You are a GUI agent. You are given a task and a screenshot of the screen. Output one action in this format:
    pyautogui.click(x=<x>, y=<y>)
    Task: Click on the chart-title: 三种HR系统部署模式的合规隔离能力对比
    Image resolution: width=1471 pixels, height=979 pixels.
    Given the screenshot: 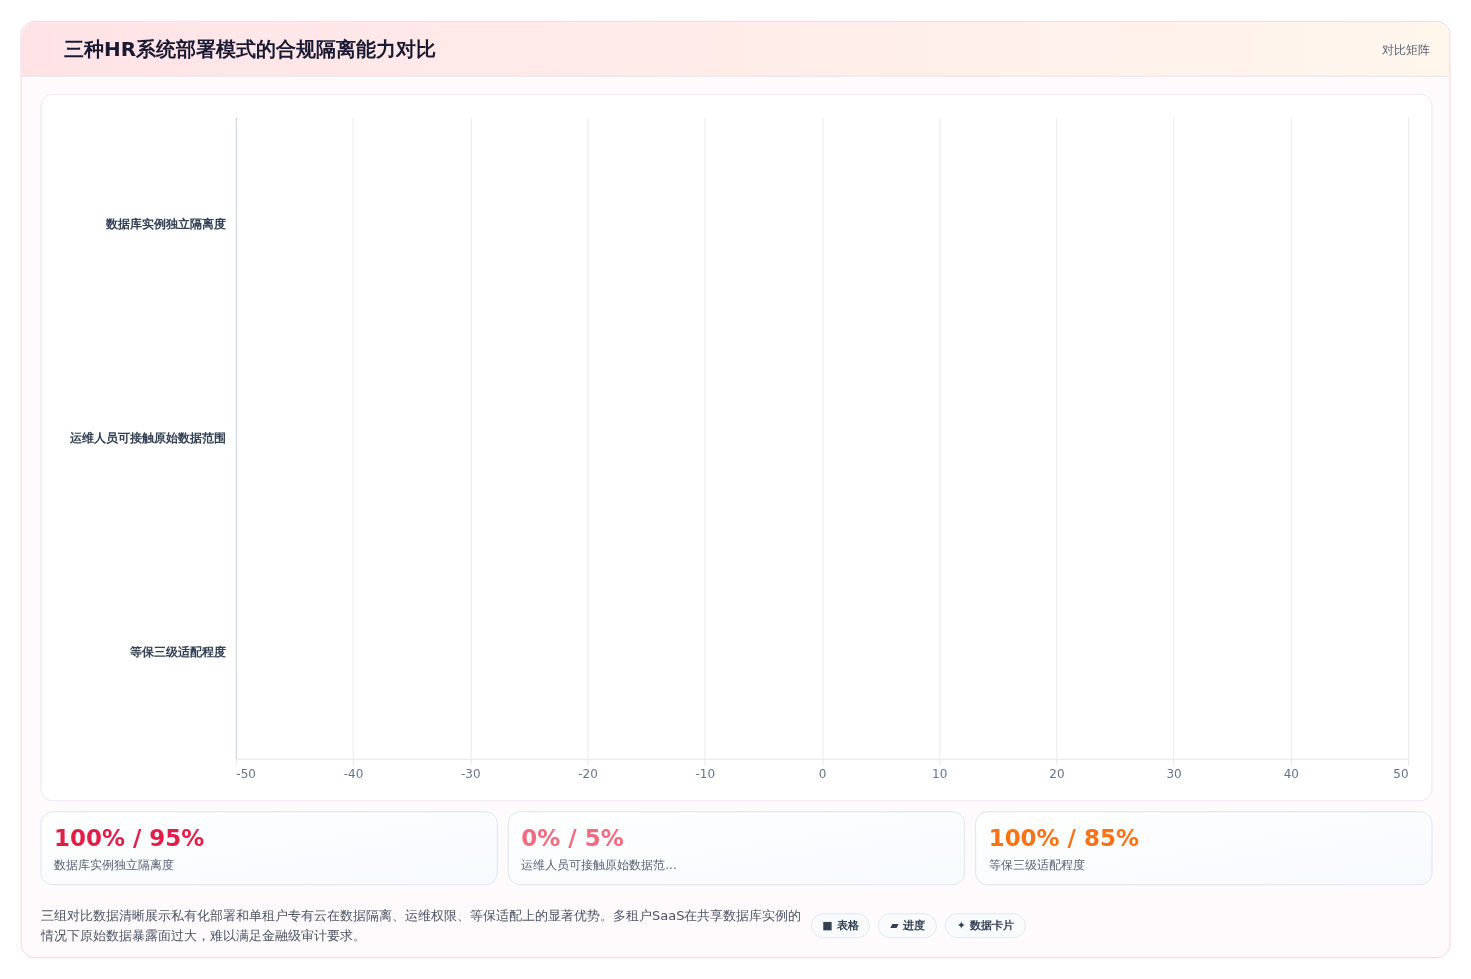 What is the action you would take?
    pyautogui.click(x=250, y=49)
    